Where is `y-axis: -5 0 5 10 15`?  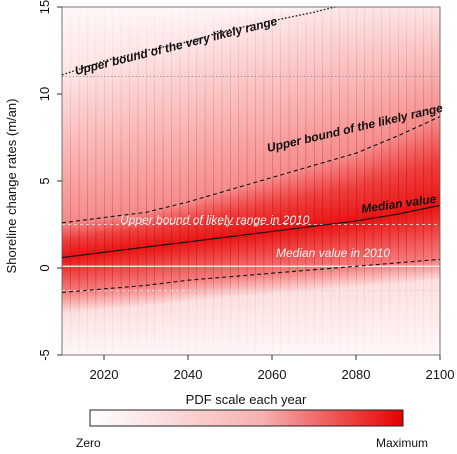 y-axis: -5 0 5 10 15 is located at coordinates (49, 180).